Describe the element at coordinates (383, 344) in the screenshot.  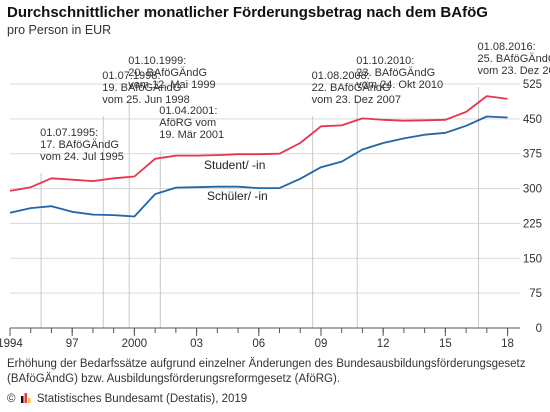
I see `x-tick-label-2012: 12` at that location.